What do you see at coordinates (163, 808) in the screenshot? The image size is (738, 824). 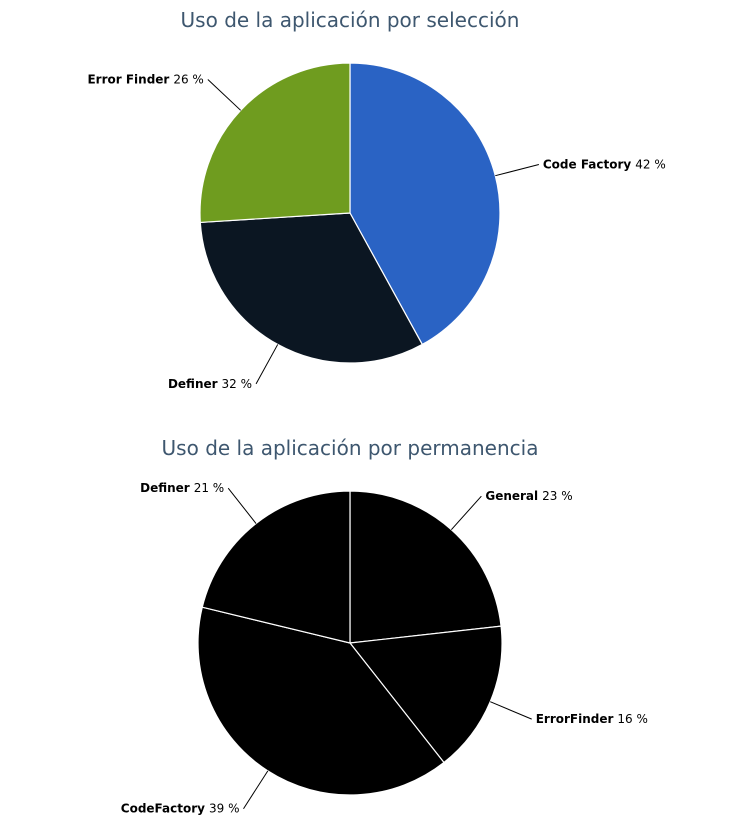 I see `label-name: CodeFactory` at bounding box center [163, 808].